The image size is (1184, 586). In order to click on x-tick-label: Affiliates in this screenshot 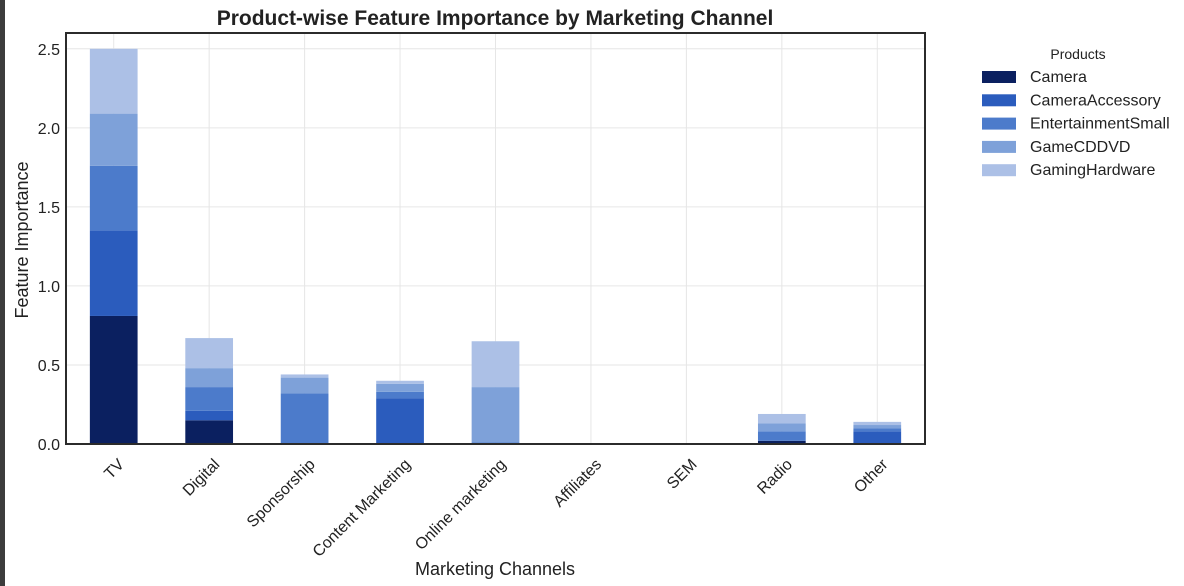, I will do `click(578, 483)`.